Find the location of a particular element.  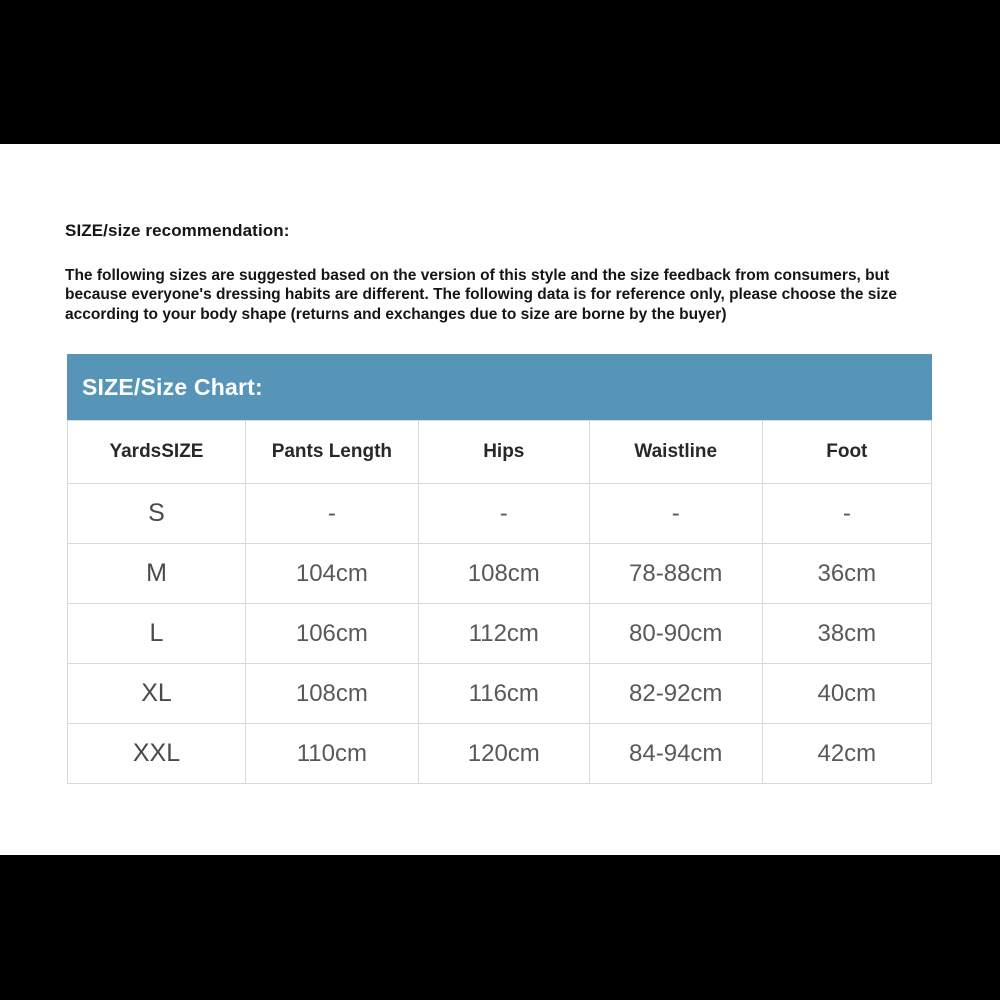

bottom-letterbox is located at coordinates (500, 927).